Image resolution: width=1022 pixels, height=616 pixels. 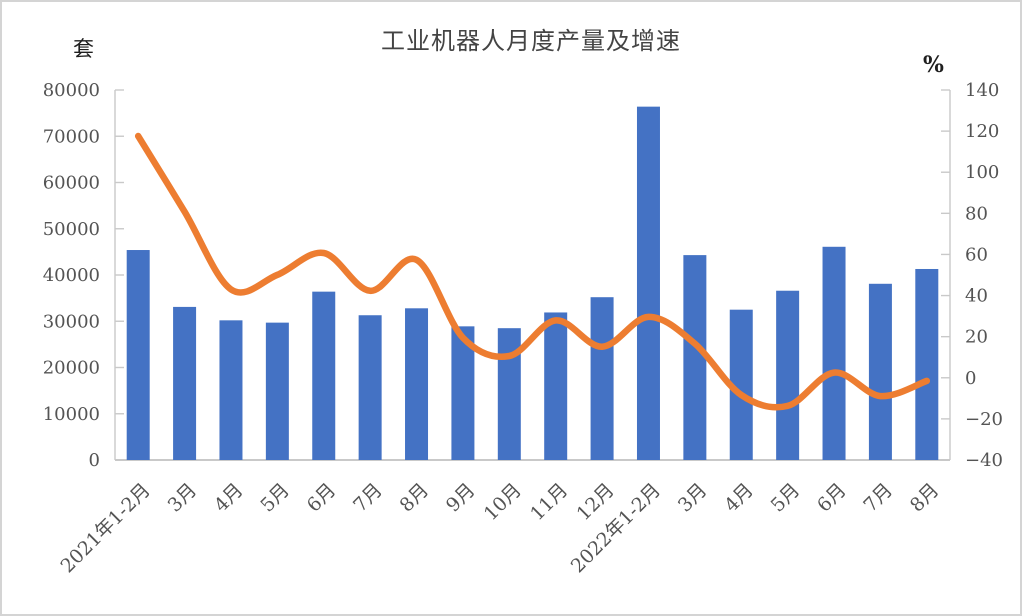 What do you see at coordinates (531, 41) in the screenshot?
I see `chart-title: 工业机器人月度产量及增速` at bounding box center [531, 41].